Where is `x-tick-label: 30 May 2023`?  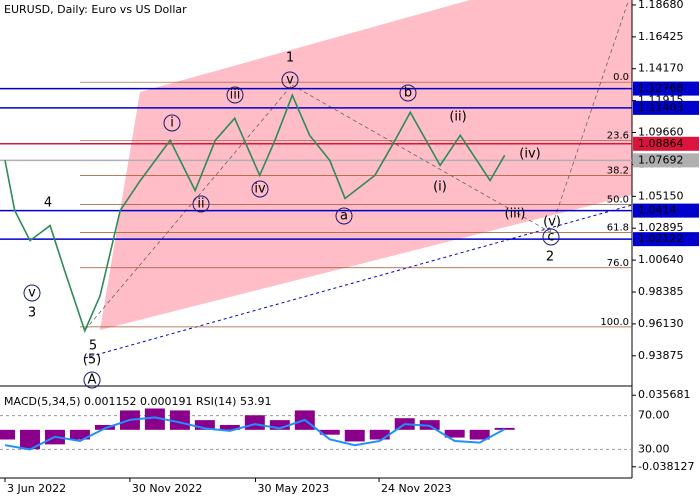
x-tick-label: 30 May 2023 is located at coordinates (294, 488).